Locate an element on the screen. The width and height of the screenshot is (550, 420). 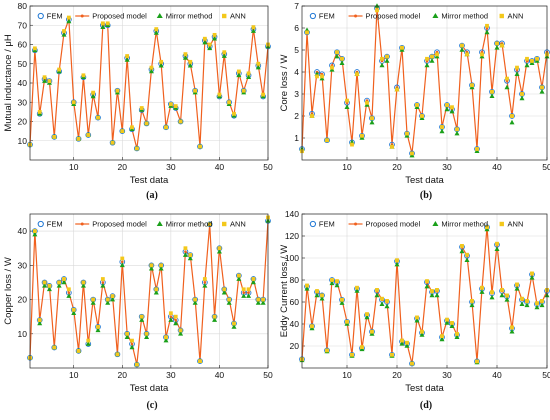
x-tick-label: 50 is located at coordinates (268, 167).